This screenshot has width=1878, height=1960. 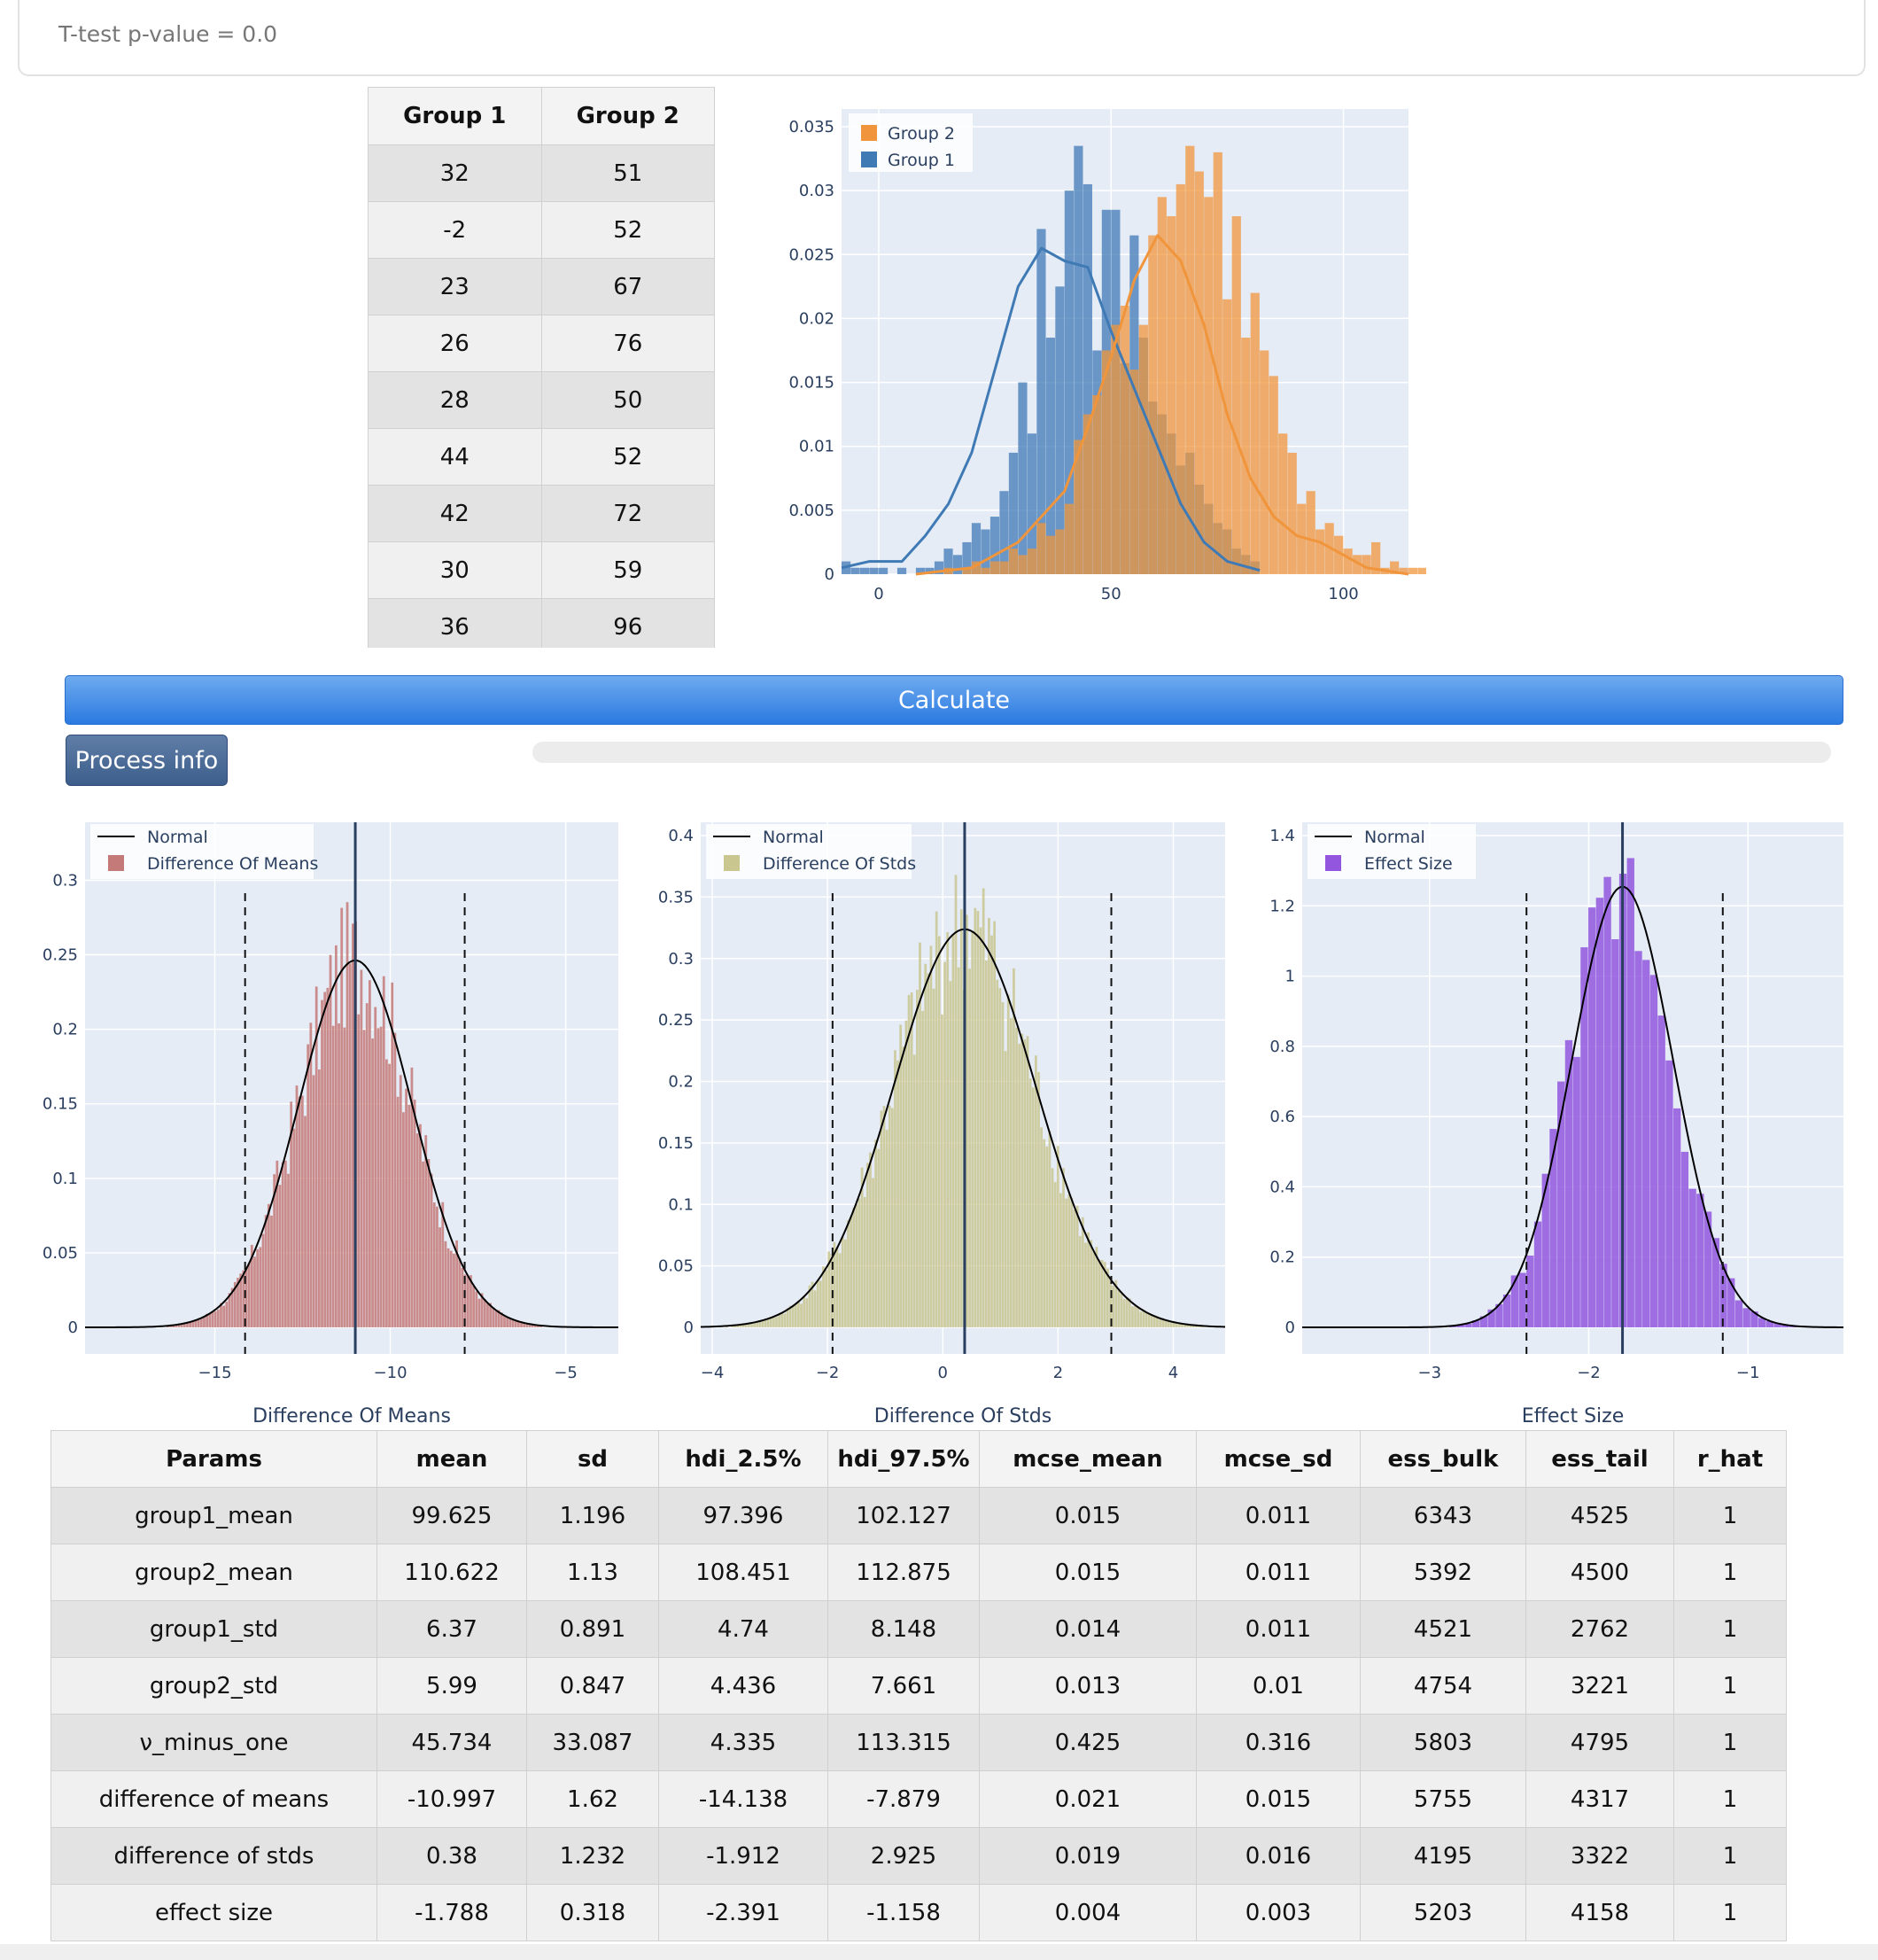 I want to click on column-header: mean, so click(x=451, y=1459).